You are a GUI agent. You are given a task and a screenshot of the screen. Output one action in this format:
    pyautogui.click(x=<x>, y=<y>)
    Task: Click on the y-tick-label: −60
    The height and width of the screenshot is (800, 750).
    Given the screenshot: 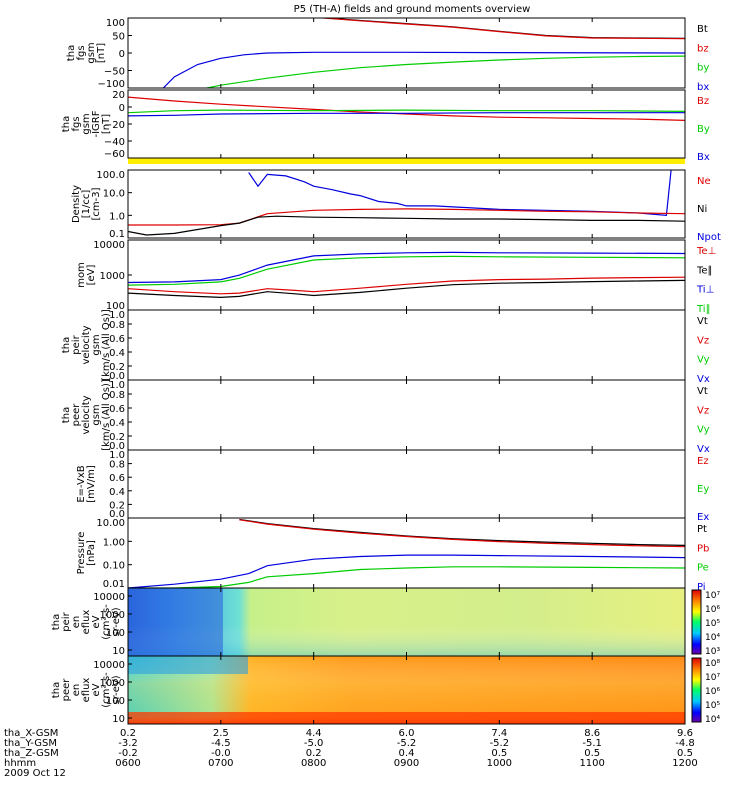 What is the action you would take?
    pyautogui.click(x=114, y=154)
    